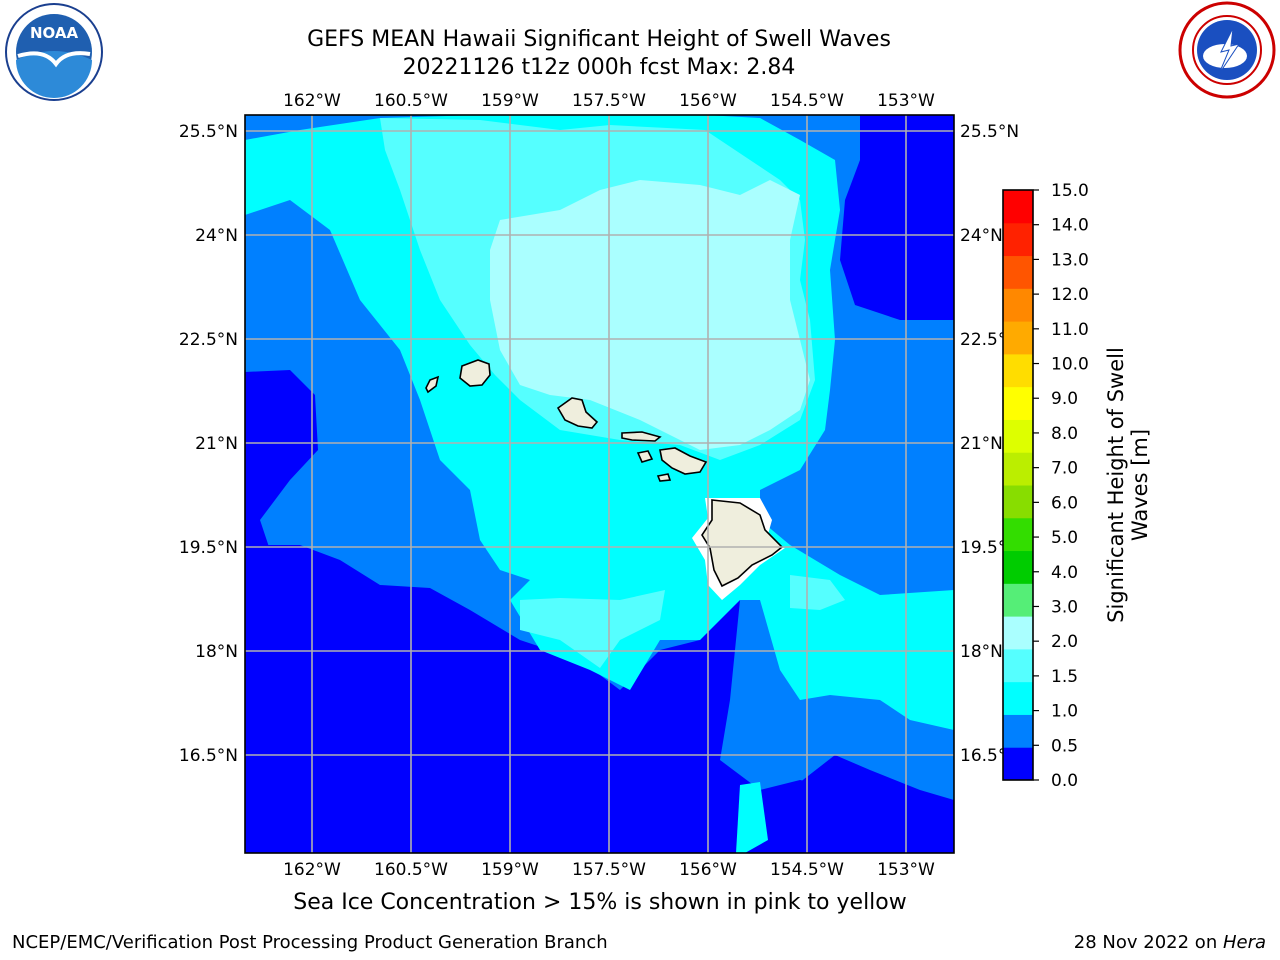 The height and width of the screenshot is (960, 1280). Describe the element at coordinates (1064, 677) in the screenshot. I see `colorbar-tick-label: 1.5` at that location.